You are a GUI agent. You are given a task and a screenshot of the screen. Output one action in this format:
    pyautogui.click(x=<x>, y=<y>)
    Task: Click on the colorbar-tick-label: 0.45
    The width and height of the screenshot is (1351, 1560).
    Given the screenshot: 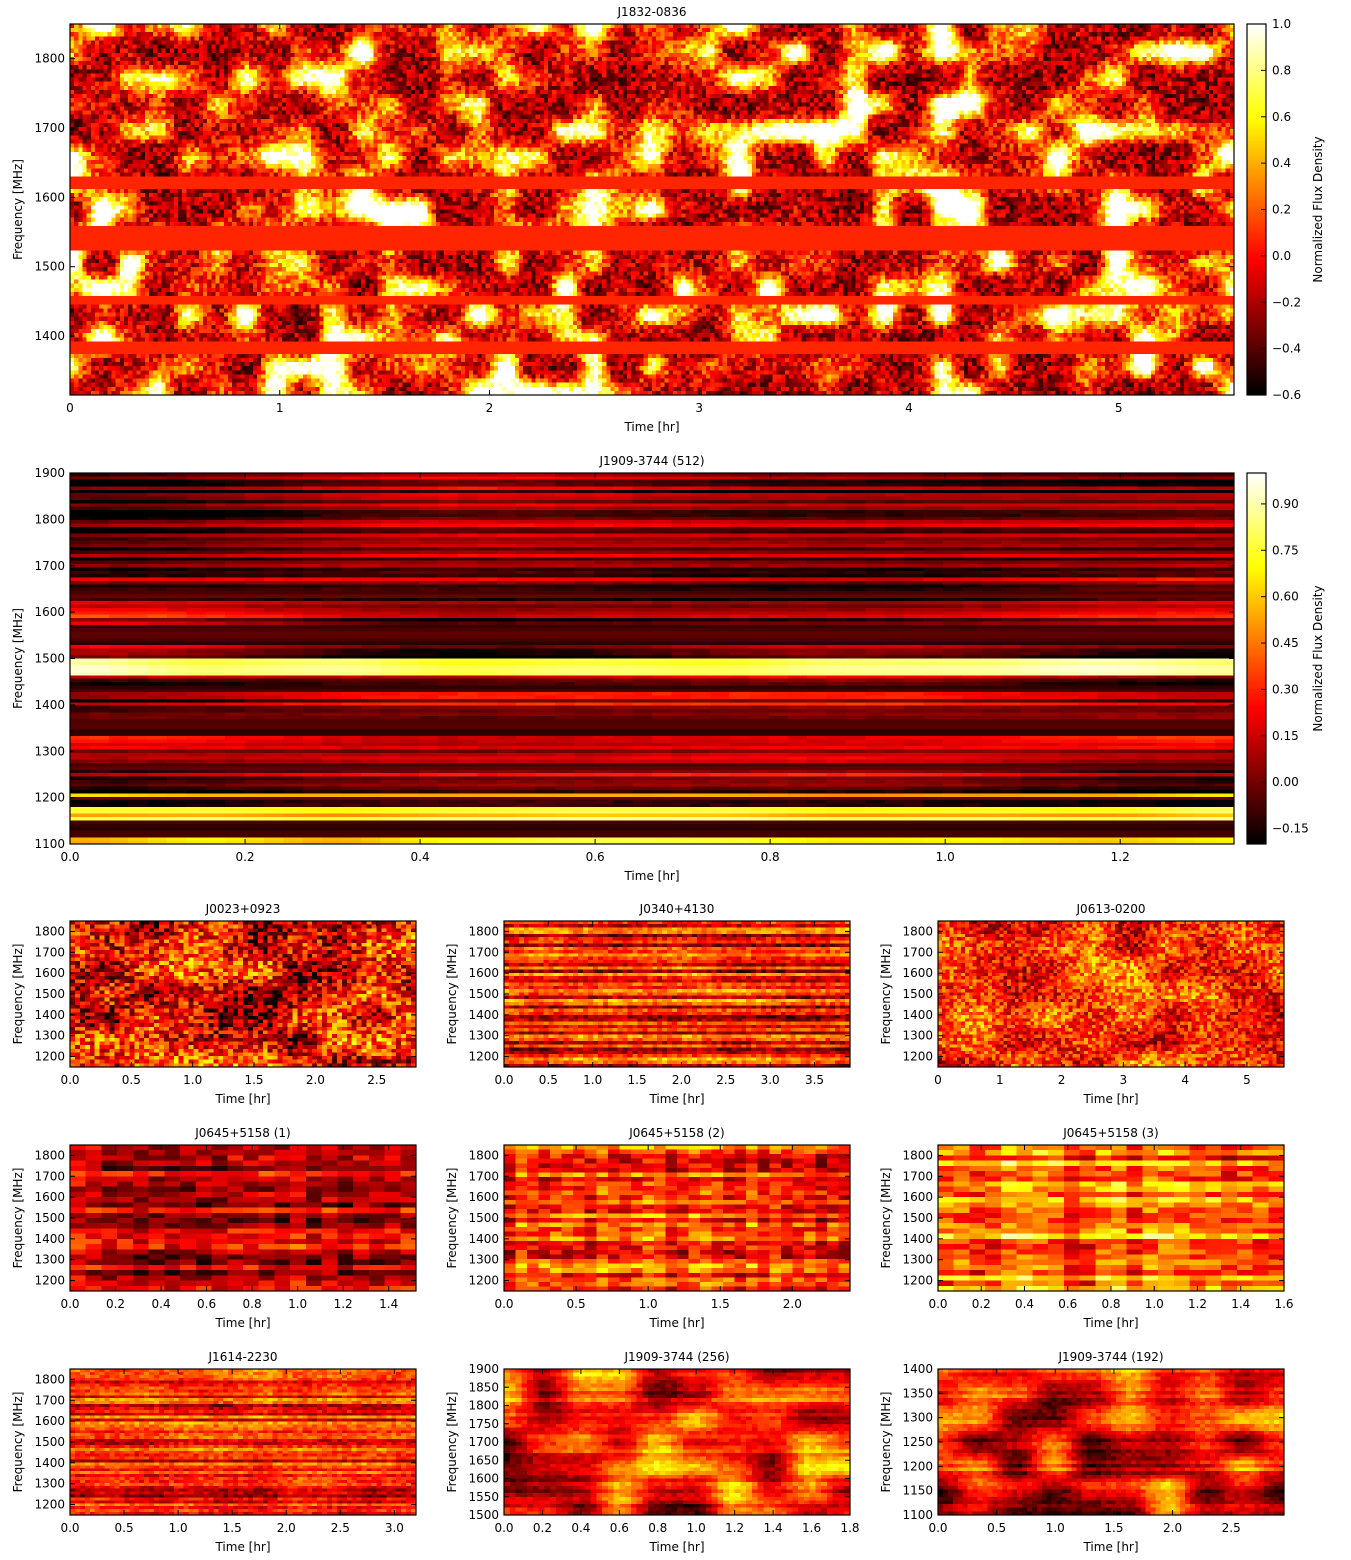 What is the action you would take?
    pyautogui.click(x=1285, y=643)
    